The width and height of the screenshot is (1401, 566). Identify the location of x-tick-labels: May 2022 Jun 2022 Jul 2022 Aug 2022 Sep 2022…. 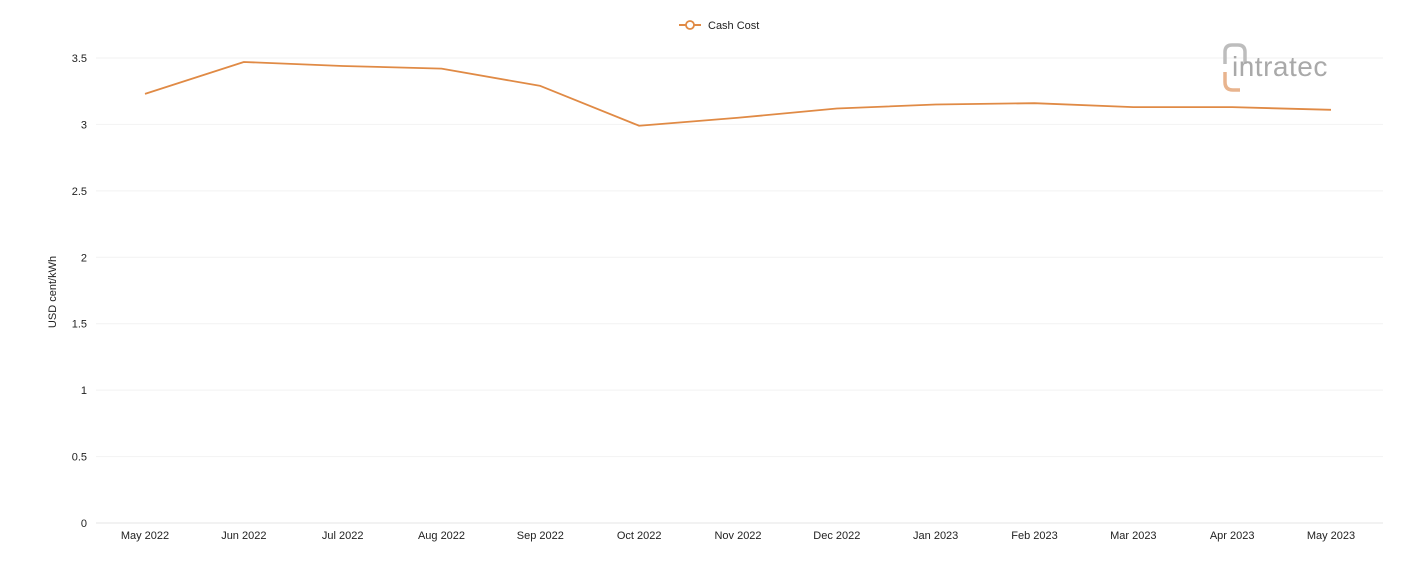
(738, 536).